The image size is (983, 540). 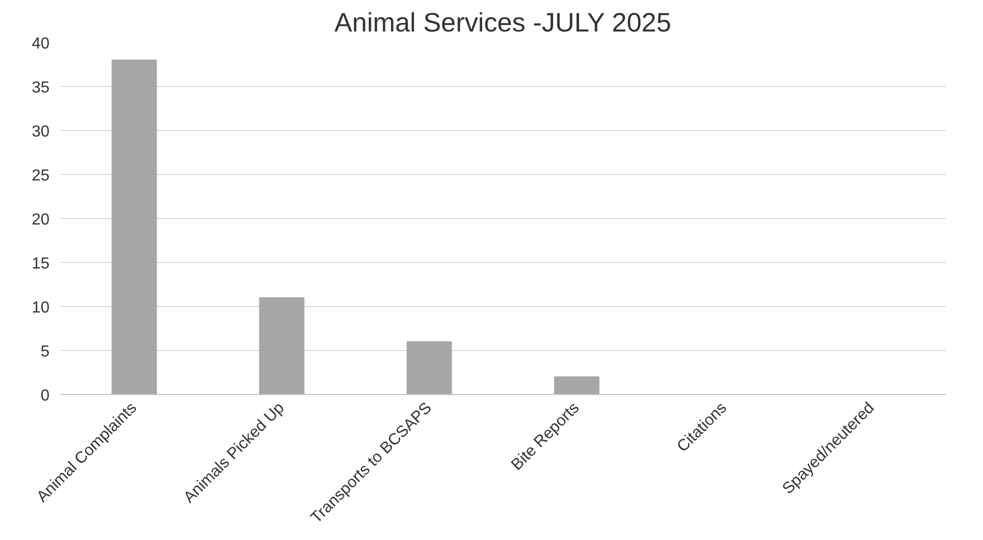 I want to click on y-tick-label: 35, so click(x=41, y=88).